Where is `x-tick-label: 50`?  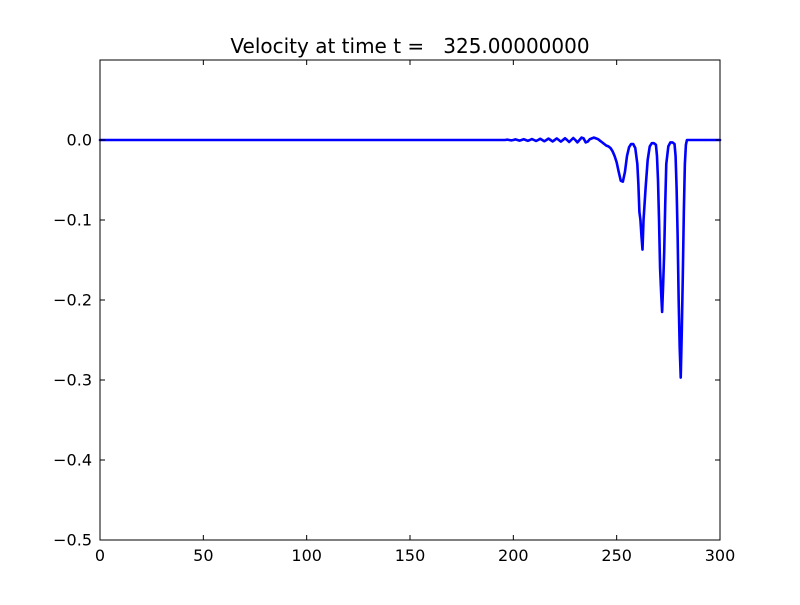 x-tick-label: 50 is located at coordinates (203, 555).